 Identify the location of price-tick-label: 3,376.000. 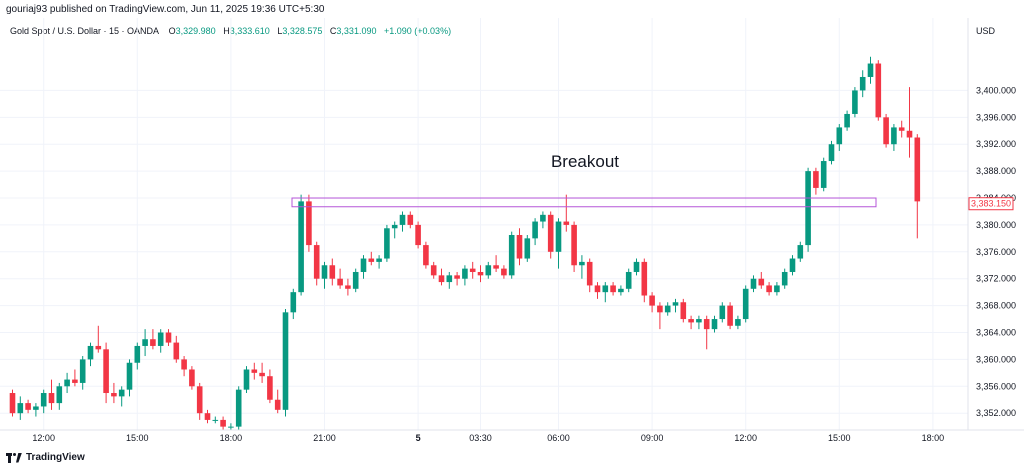
(996, 252).